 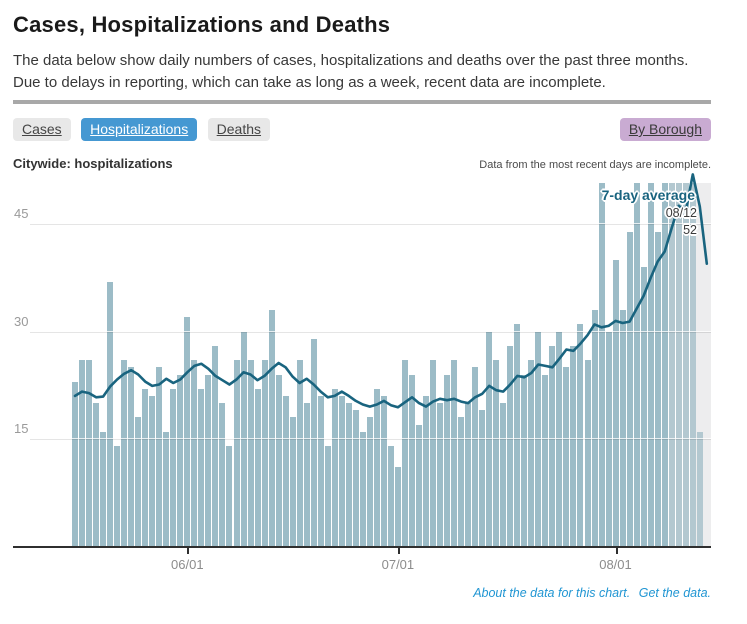 What do you see at coordinates (665, 129) in the screenshot?
I see `by-borough-button: By Borough` at bounding box center [665, 129].